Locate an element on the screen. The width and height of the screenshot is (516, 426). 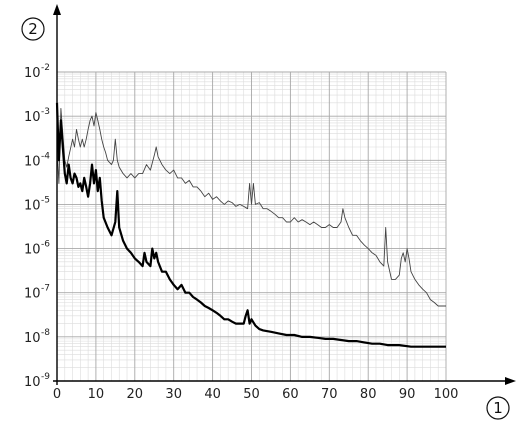
y-tick-exponent: -4 is located at coordinates (45, 156).